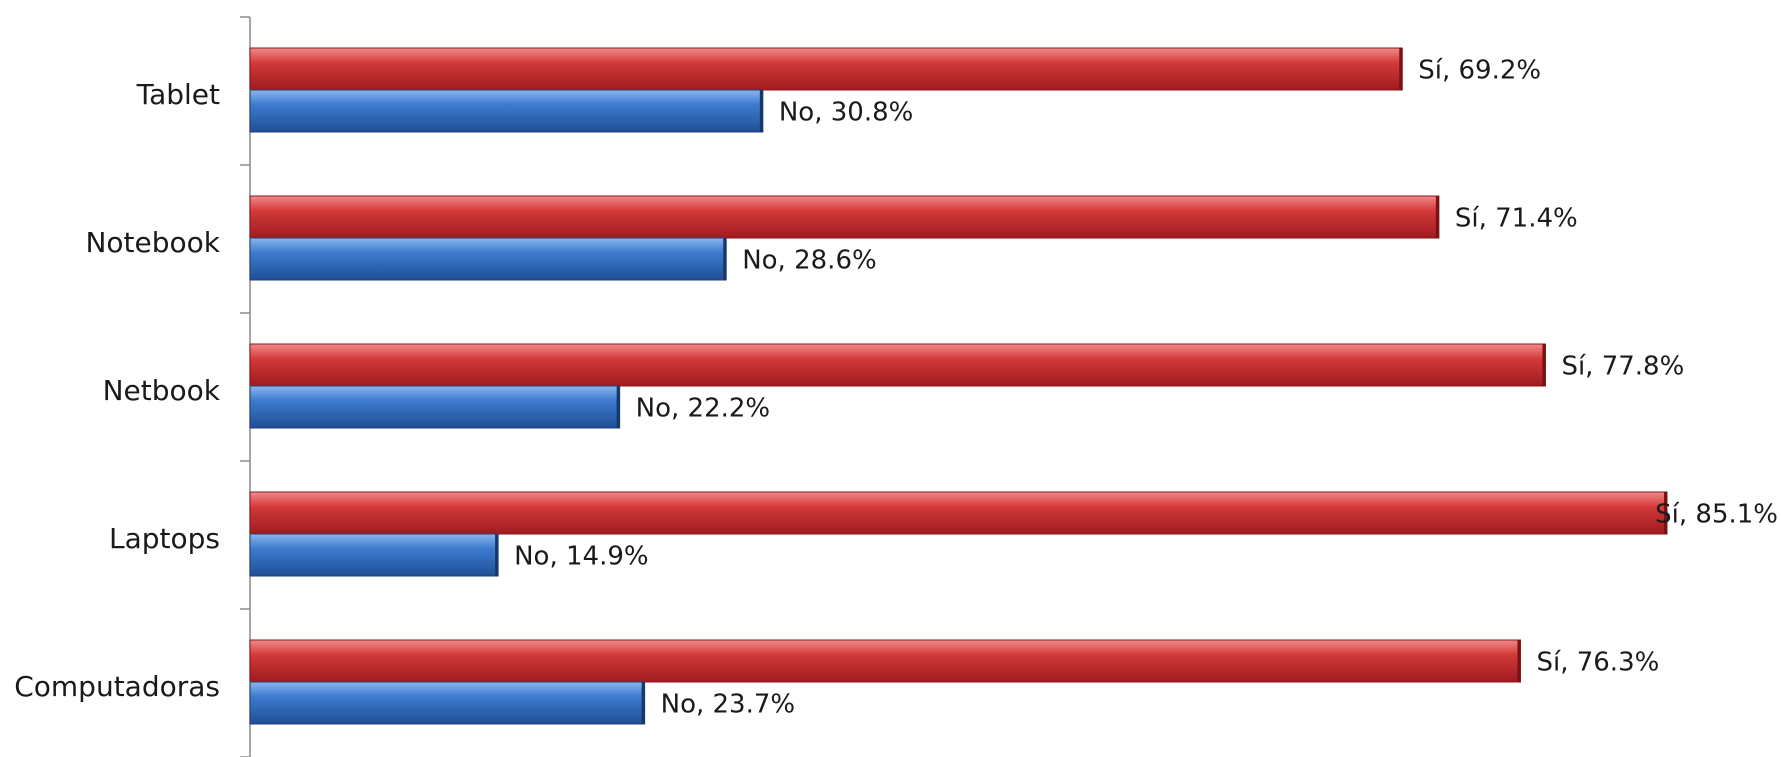 The height and width of the screenshot is (757, 1781). Describe the element at coordinates (1716, 515) in the screenshot. I see `data-label-si: Sí, 85.1%` at that location.